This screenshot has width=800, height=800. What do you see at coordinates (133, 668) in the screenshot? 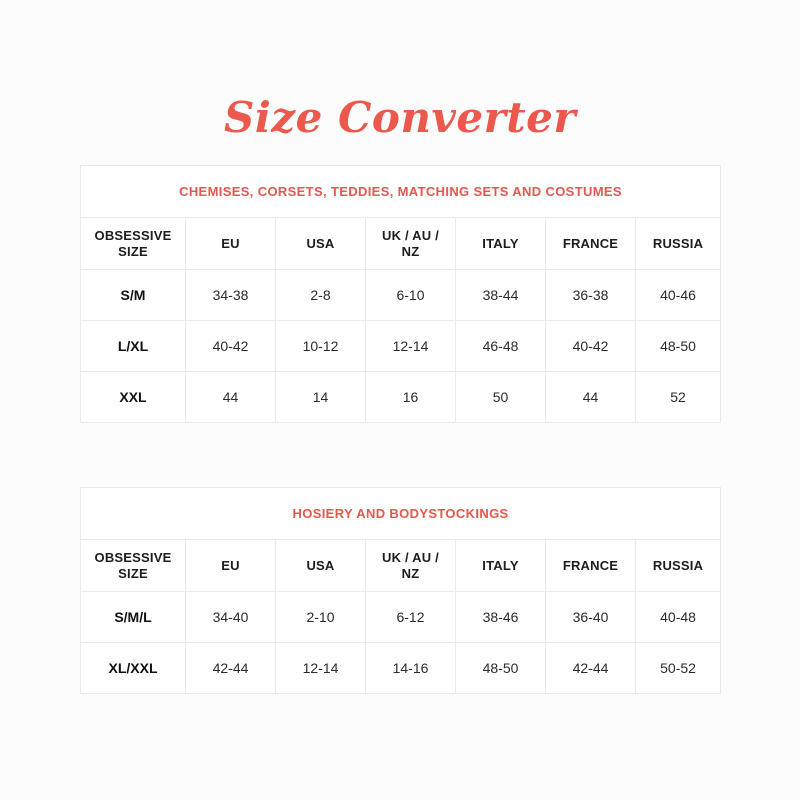
I see `row-label: XL/XXL` at bounding box center [133, 668].